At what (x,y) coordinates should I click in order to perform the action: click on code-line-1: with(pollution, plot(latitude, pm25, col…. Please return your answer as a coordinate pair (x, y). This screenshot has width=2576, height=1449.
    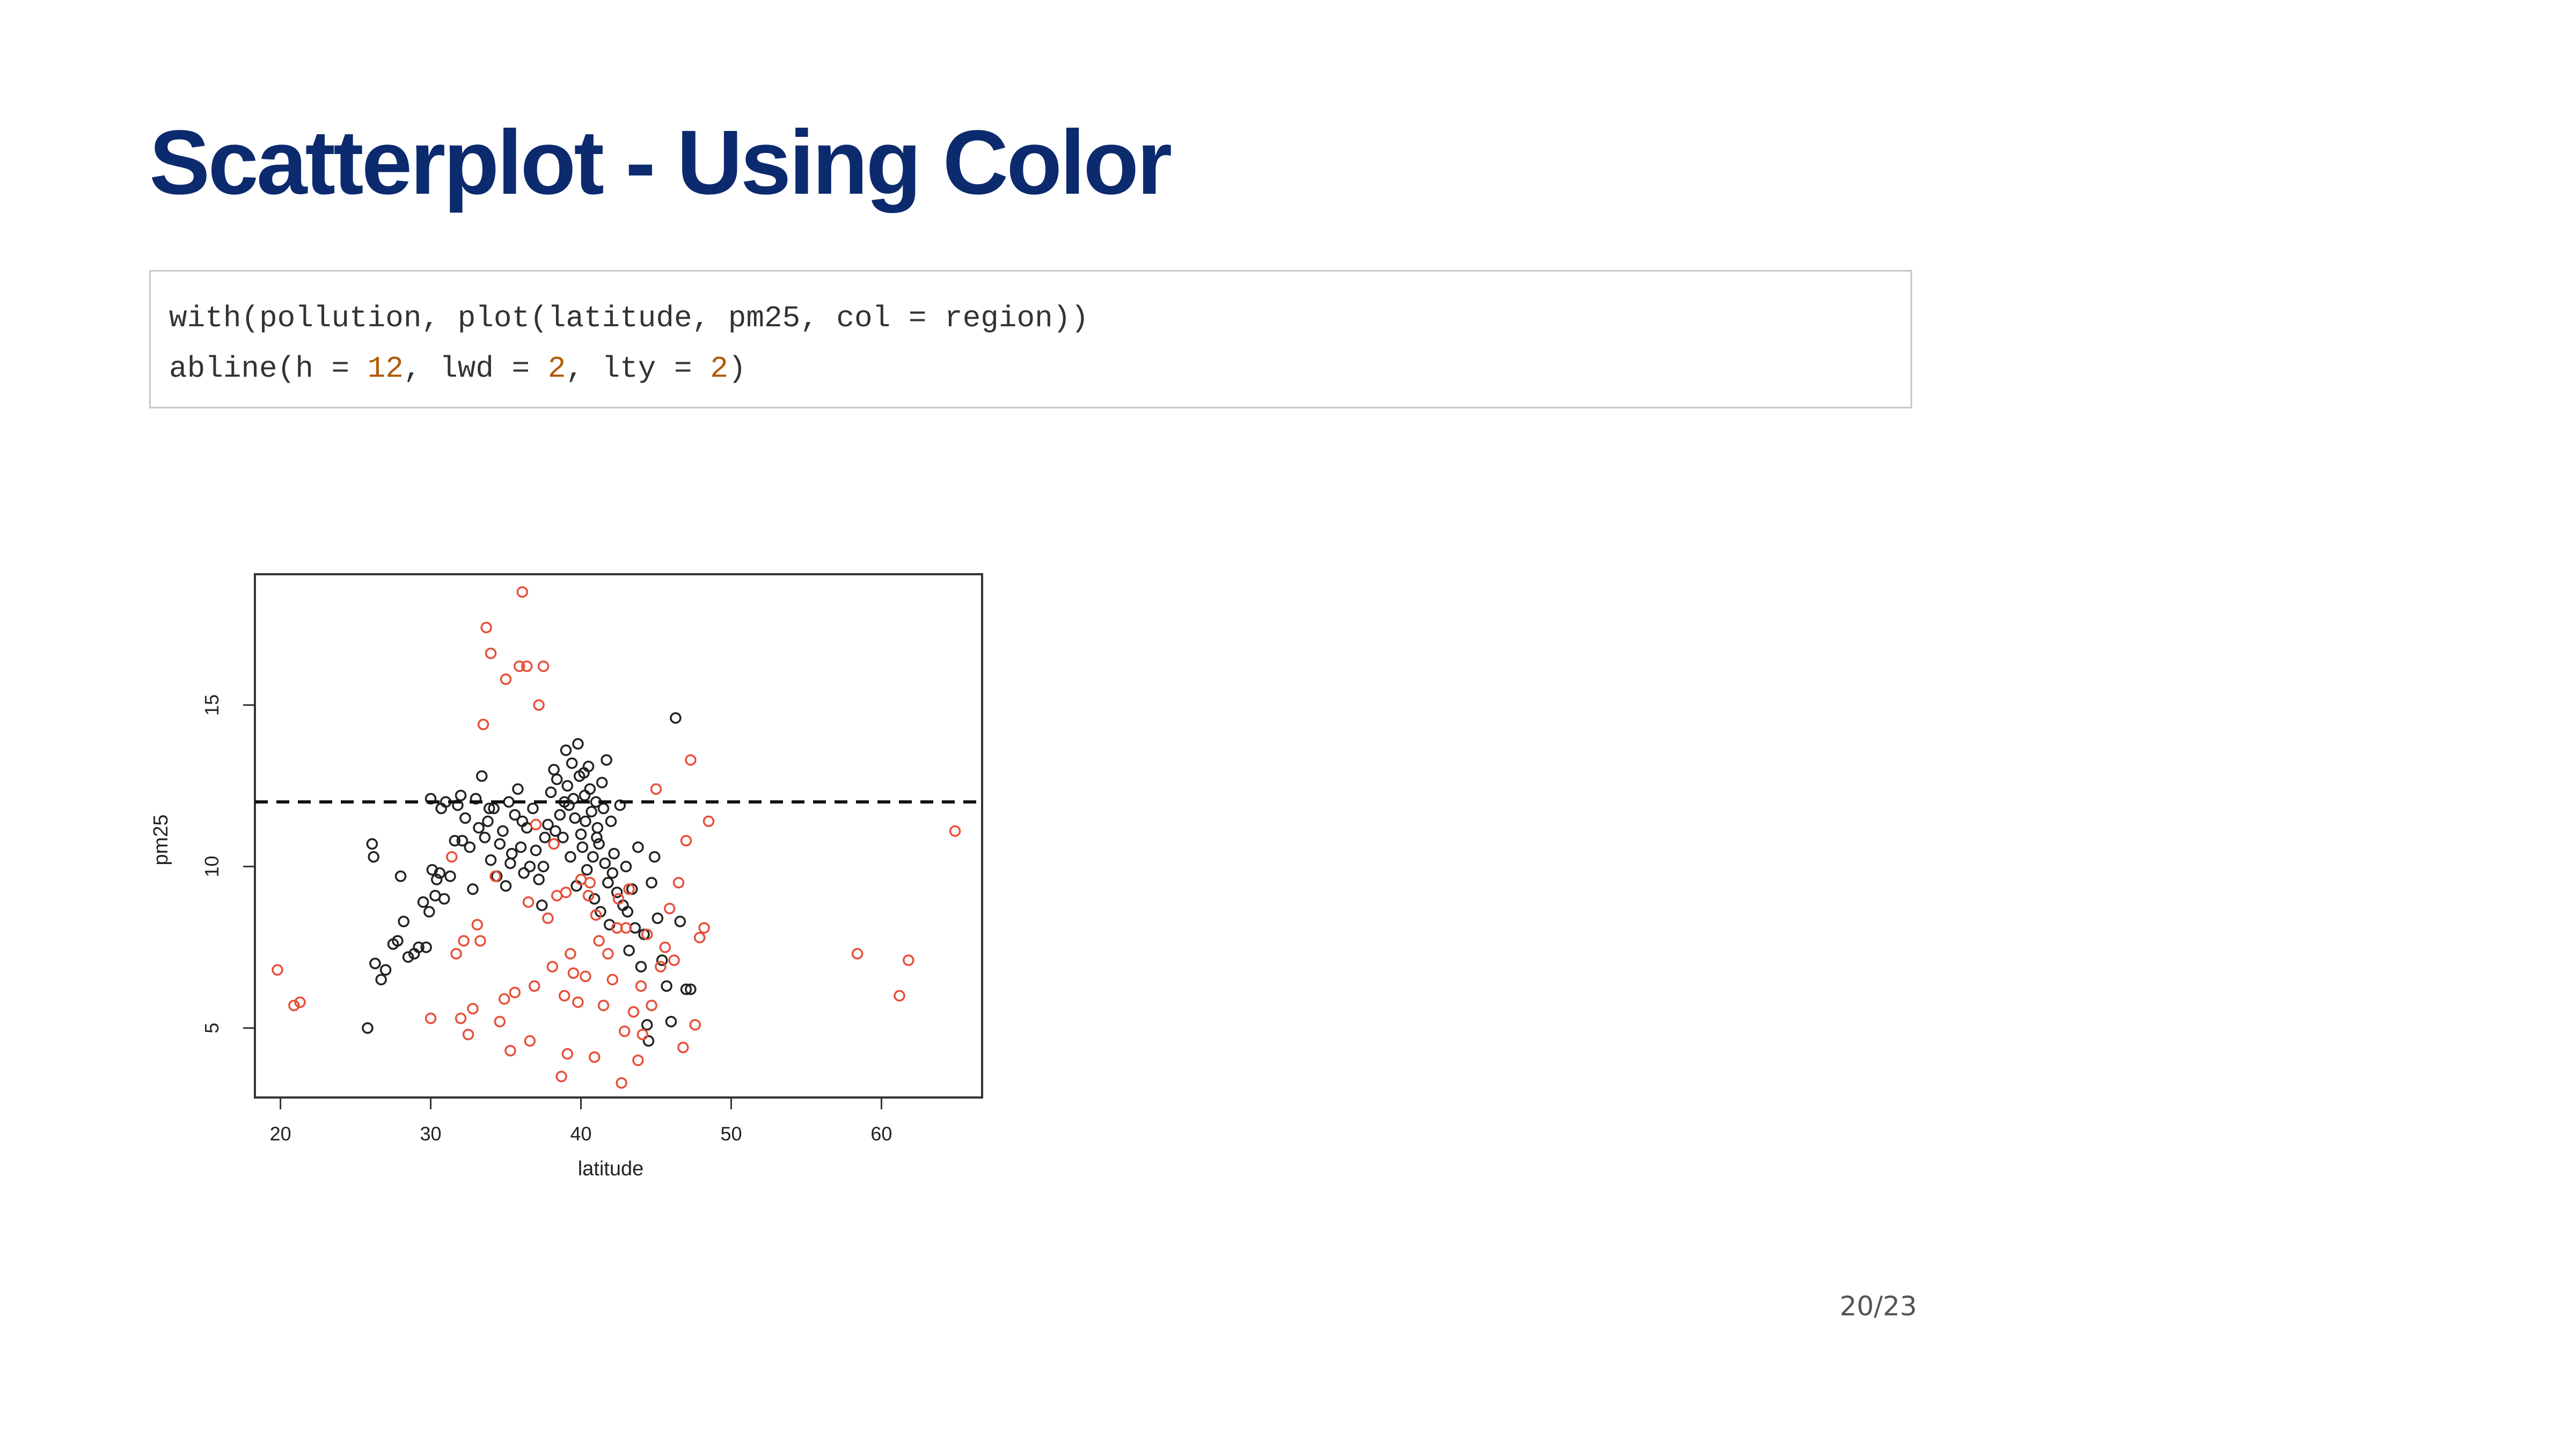
    Looking at the image, I should click on (1030, 318).